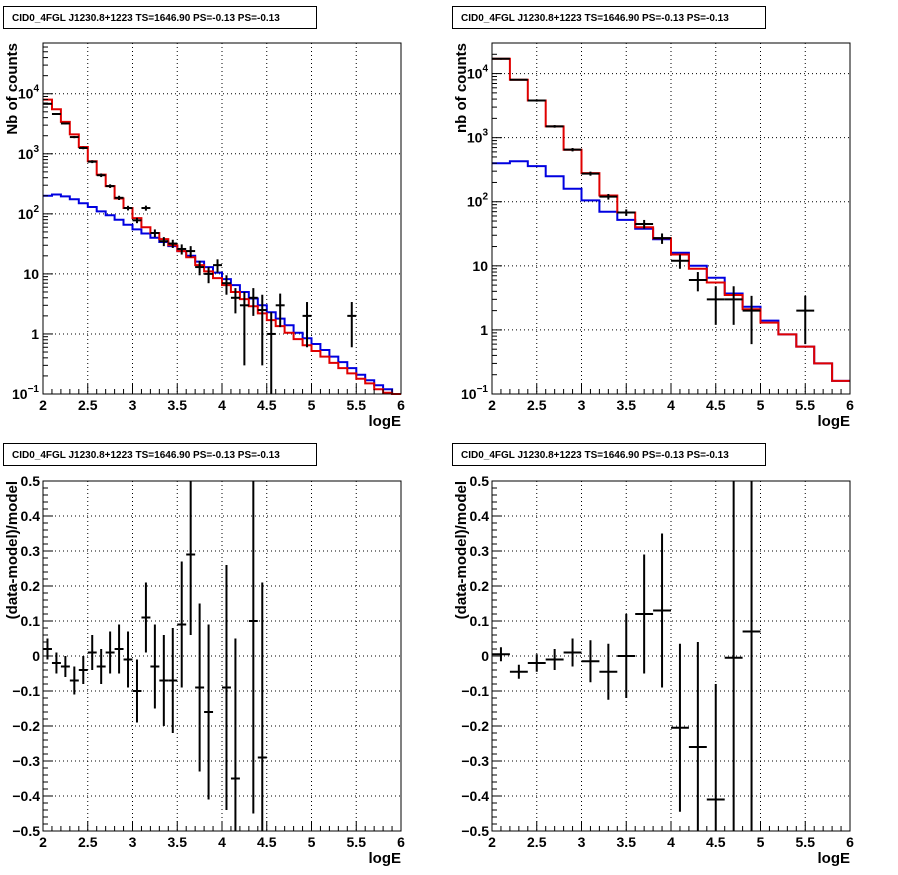 This screenshot has width=898, height=875. I want to click on y-tick-label: 10⁻¹, so click(474, 393).